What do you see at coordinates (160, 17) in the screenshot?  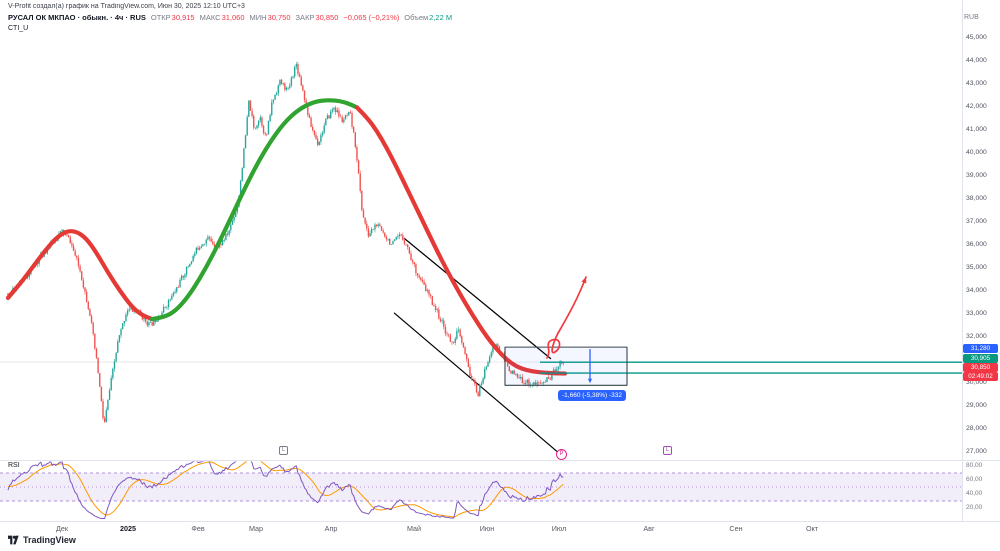 I see `open-label: ОТКР` at bounding box center [160, 17].